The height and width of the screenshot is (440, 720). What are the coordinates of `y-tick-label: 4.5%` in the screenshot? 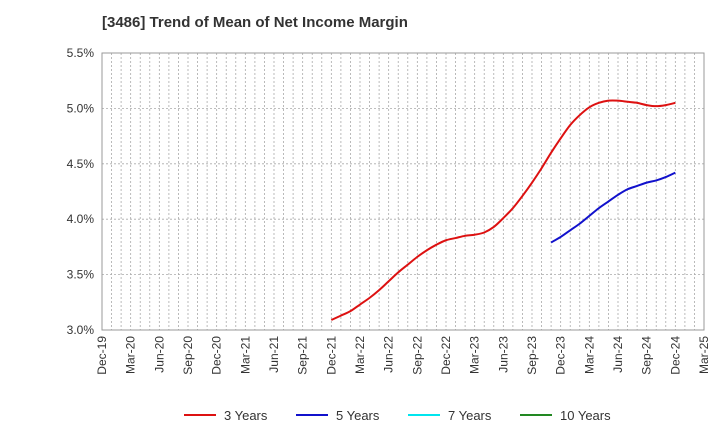 It's located at (81, 164).